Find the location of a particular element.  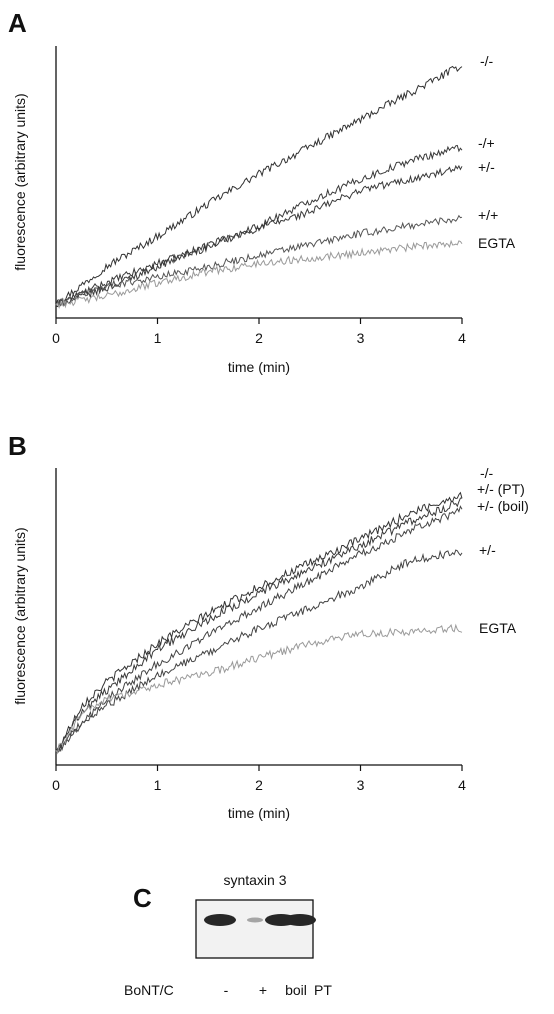

blot-row-label: BoNT/C is located at coordinates (149, 990).